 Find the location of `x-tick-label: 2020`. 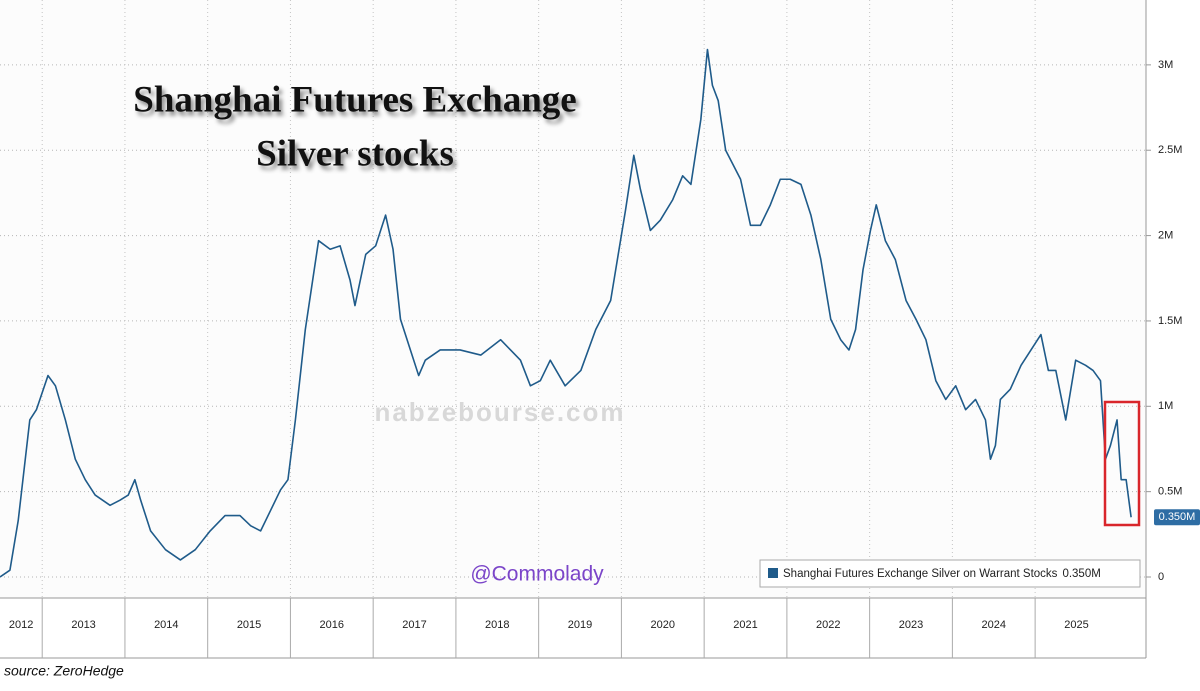

x-tick-label: 2020 is located at coordinates (663, 625).